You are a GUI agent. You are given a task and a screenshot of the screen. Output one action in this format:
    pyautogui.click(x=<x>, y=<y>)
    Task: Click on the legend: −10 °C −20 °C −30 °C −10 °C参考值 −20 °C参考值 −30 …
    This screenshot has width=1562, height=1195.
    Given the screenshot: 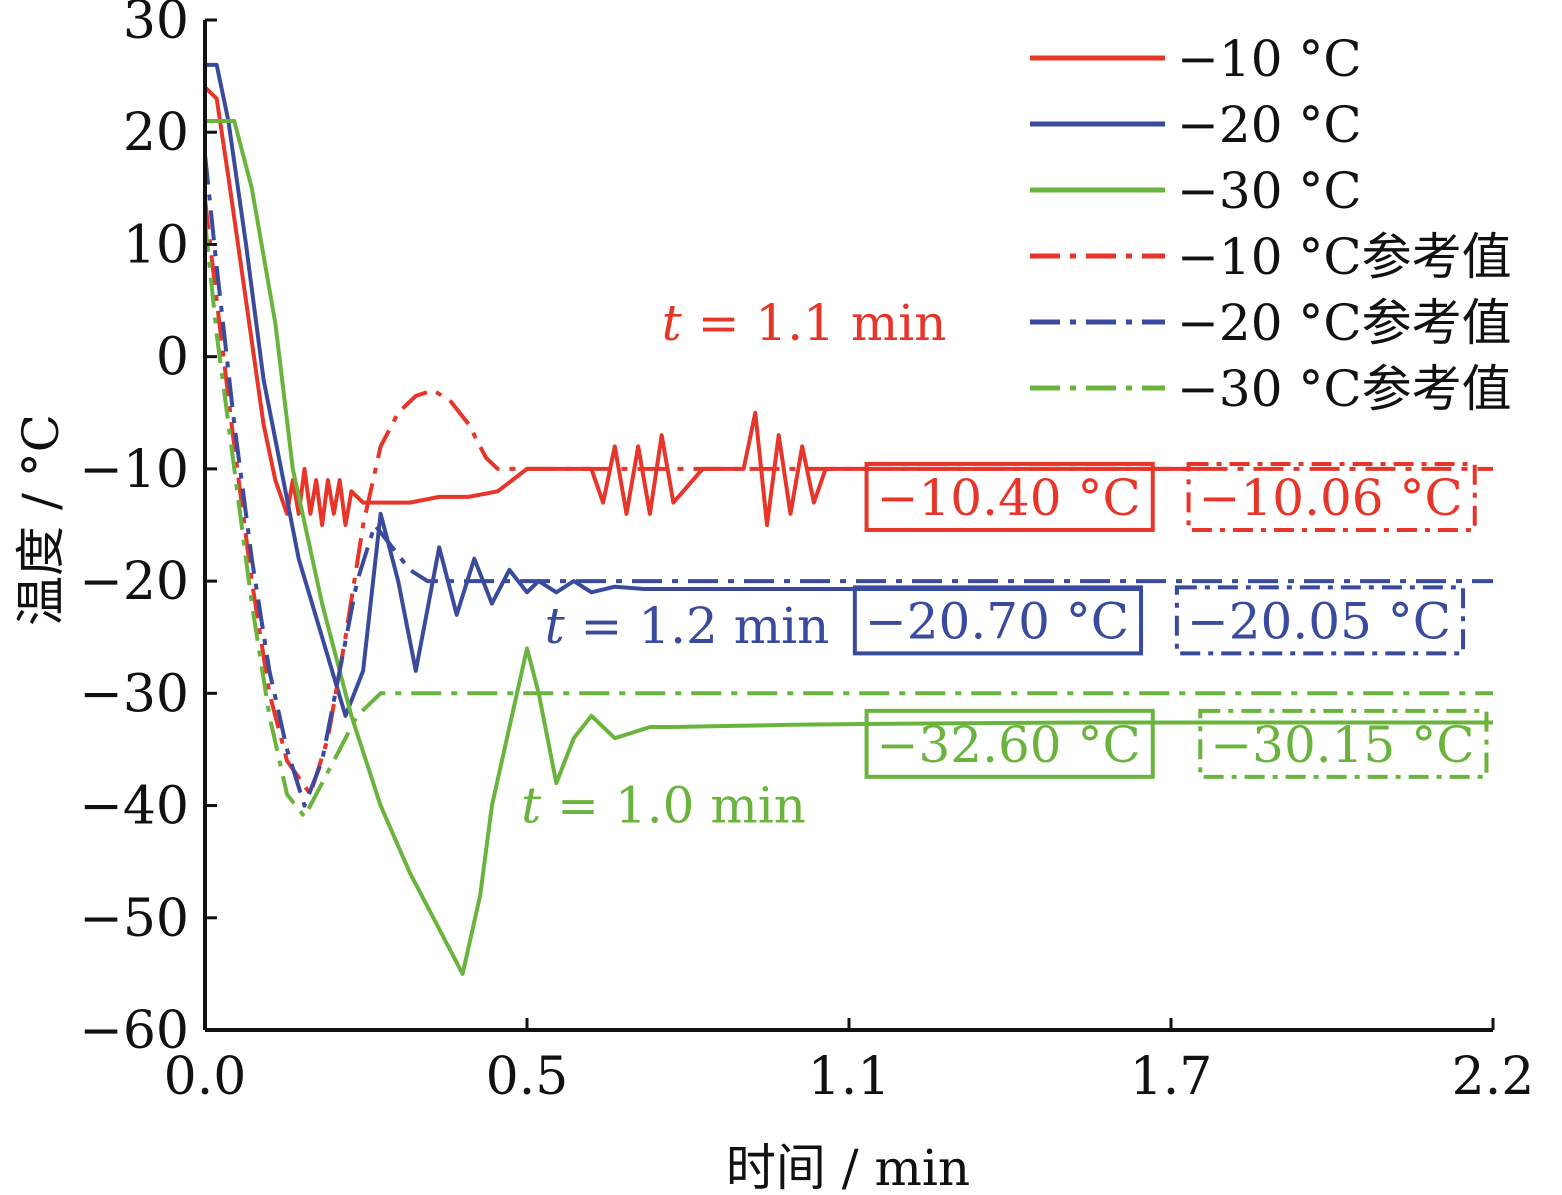 What is the action you would take?
    pyautogui.click(x=1271, y=224)
    